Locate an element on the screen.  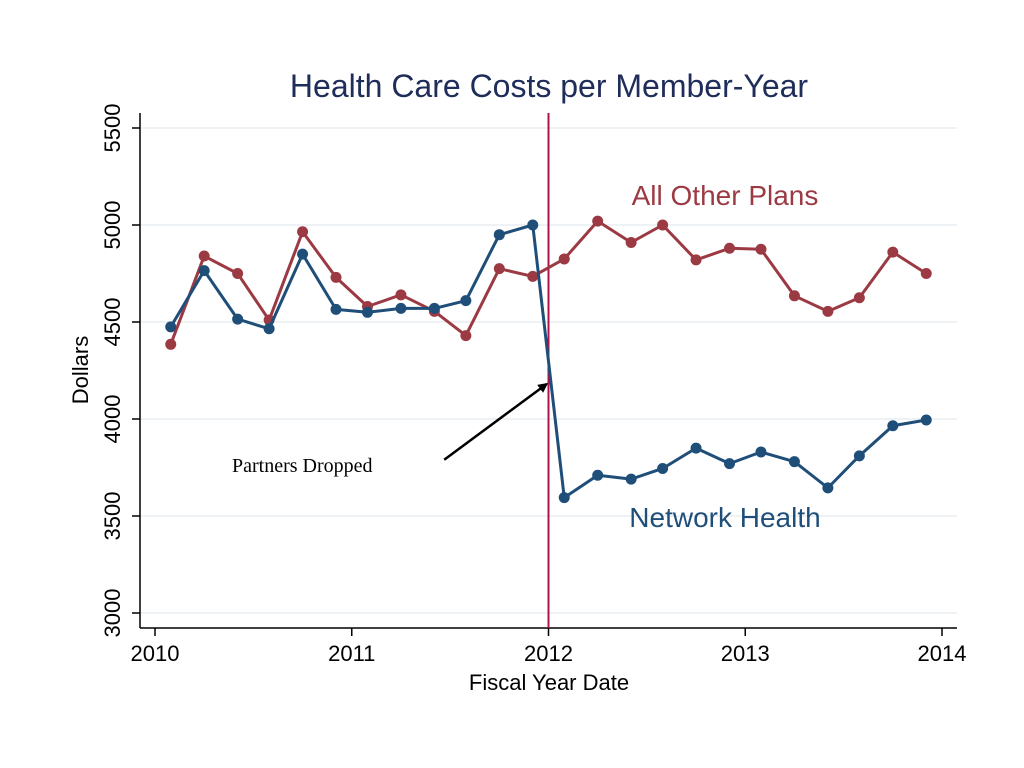
x-tick-label-2012: 2012 is located at coordinates (548, 653).